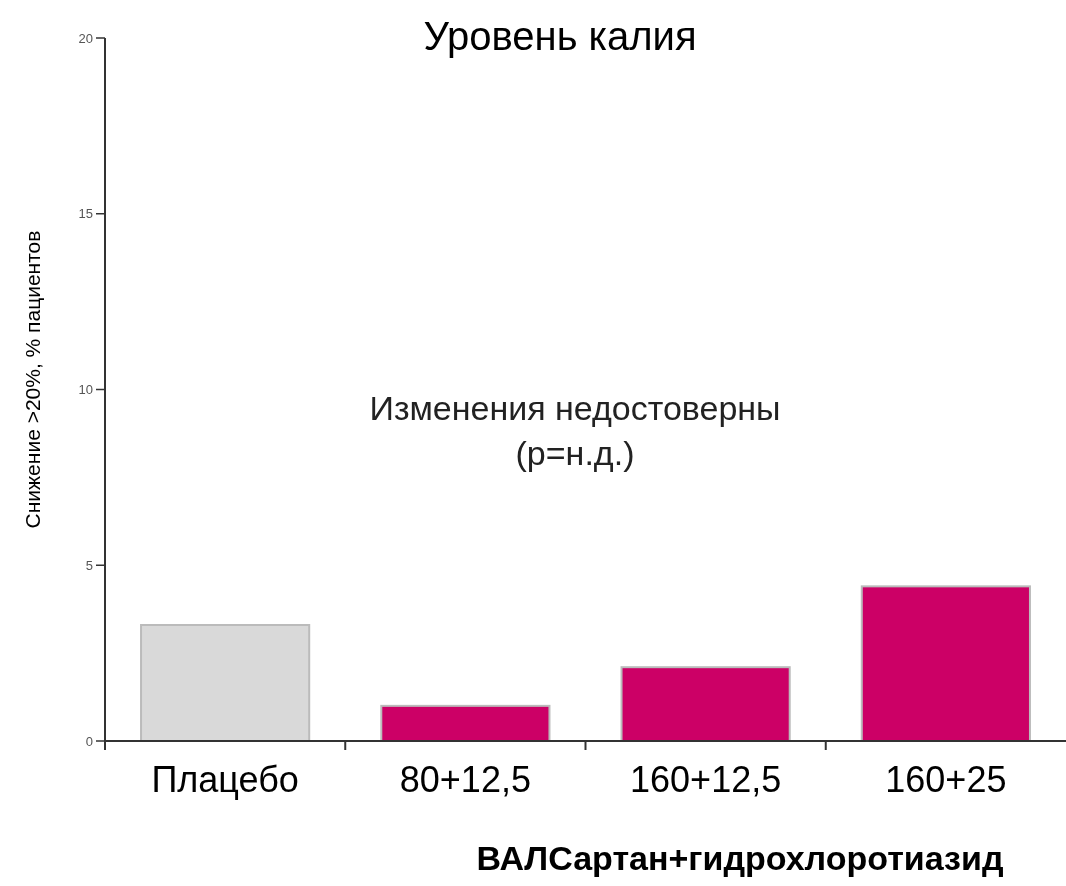  I want to click on x-tick-label: 160+12,5, so click(706, 779).